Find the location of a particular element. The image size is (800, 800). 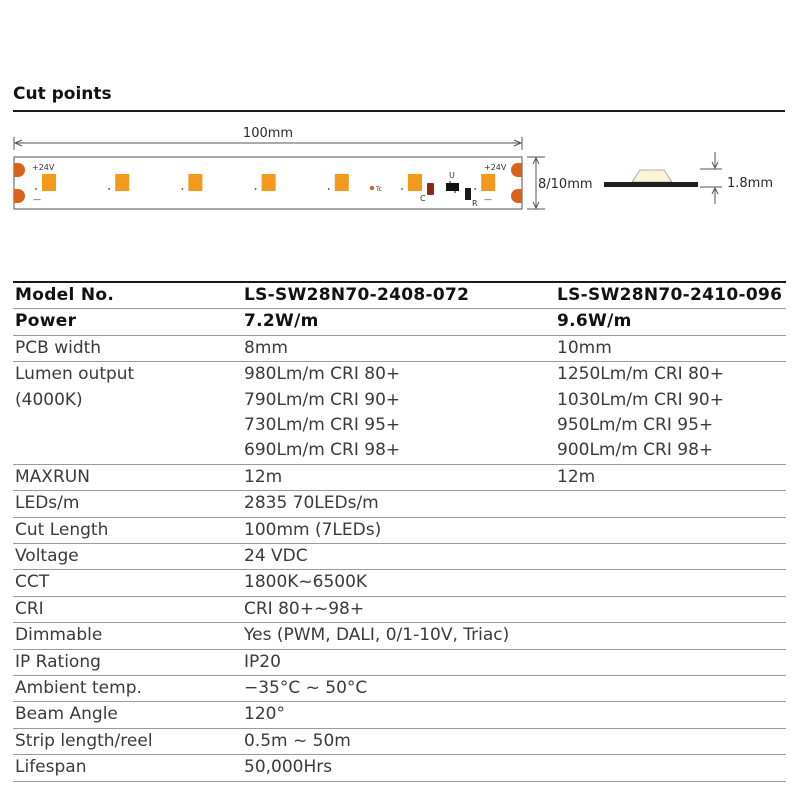

row-label: Beam Angle is located at coordinates (127, 715).